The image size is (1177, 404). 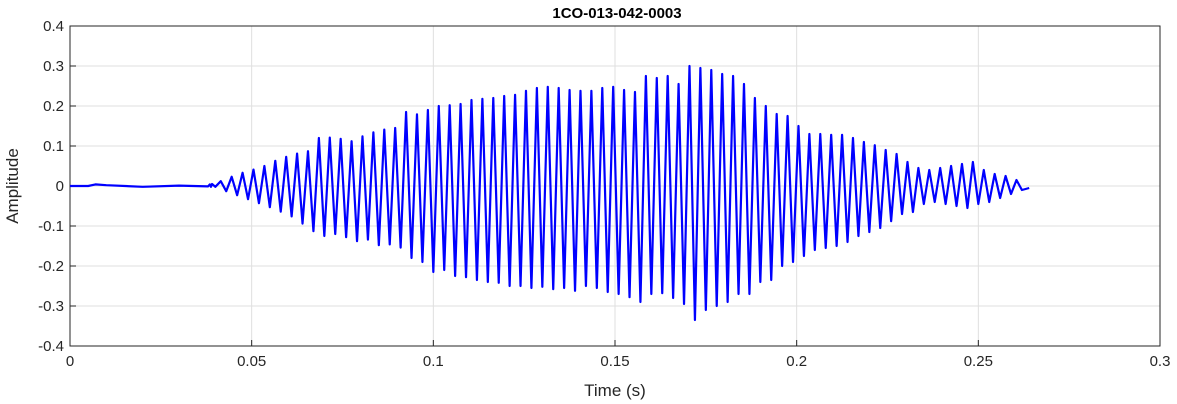 What do you see at coordinates (796, 361) in the screenshot?
I see `x-tick-label: 0.2` at bounding box center [796, 361].